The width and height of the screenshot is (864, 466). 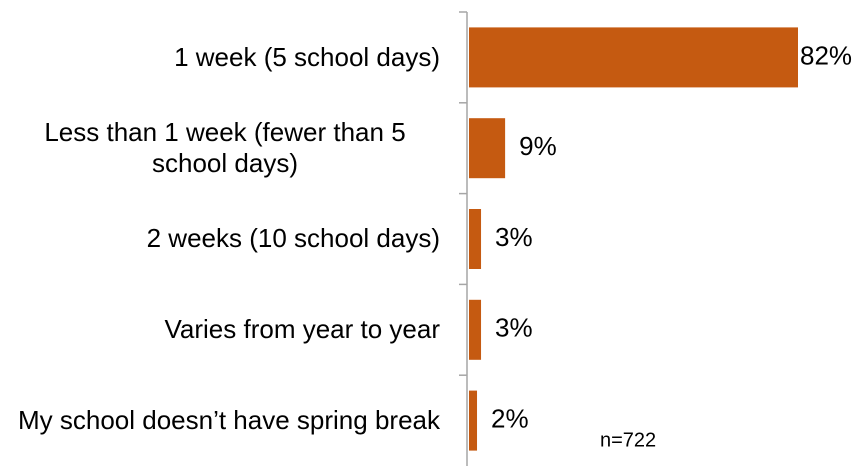 What do you see at coordinates (293, 238) in the screenshot?
I see `y-tick-label: 2 weeks (10 school days)` at bounding box center [293, 238].